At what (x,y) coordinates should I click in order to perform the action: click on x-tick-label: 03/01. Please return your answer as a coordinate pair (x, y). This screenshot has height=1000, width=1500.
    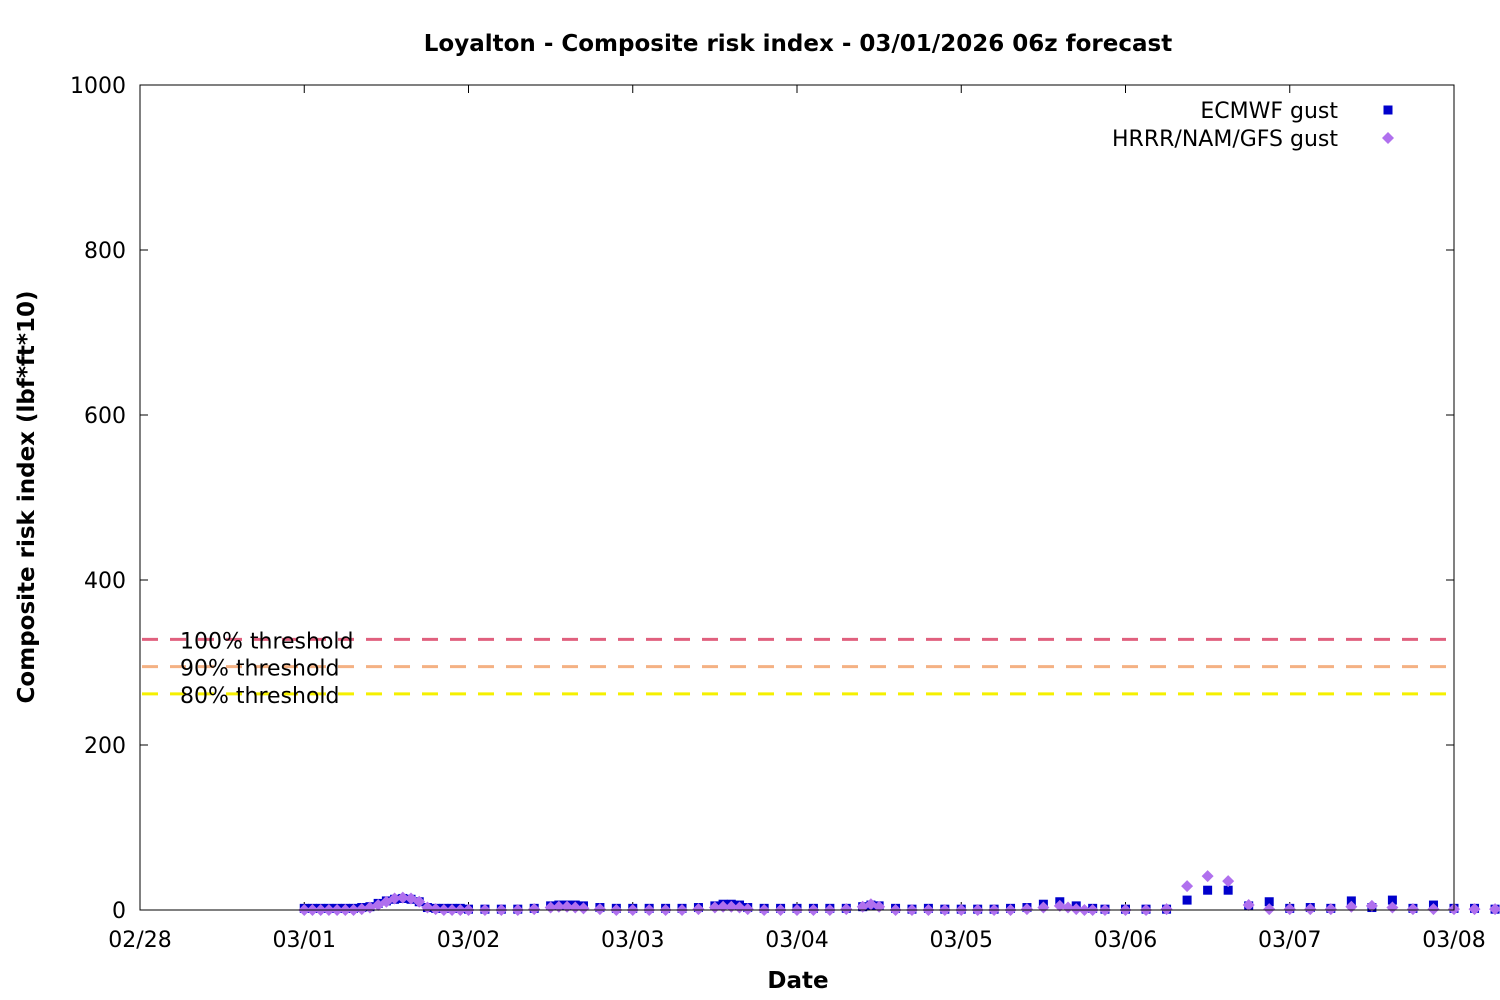
    Looking at the image, I should click on (304, 940).